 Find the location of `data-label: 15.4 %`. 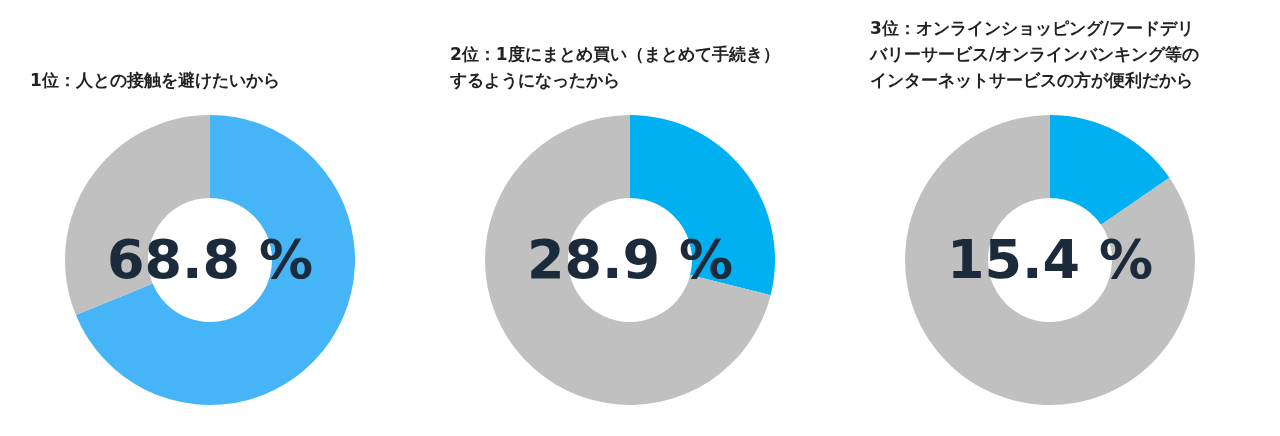

data-label: 15.4 % is located at coordinates (1050, 259).